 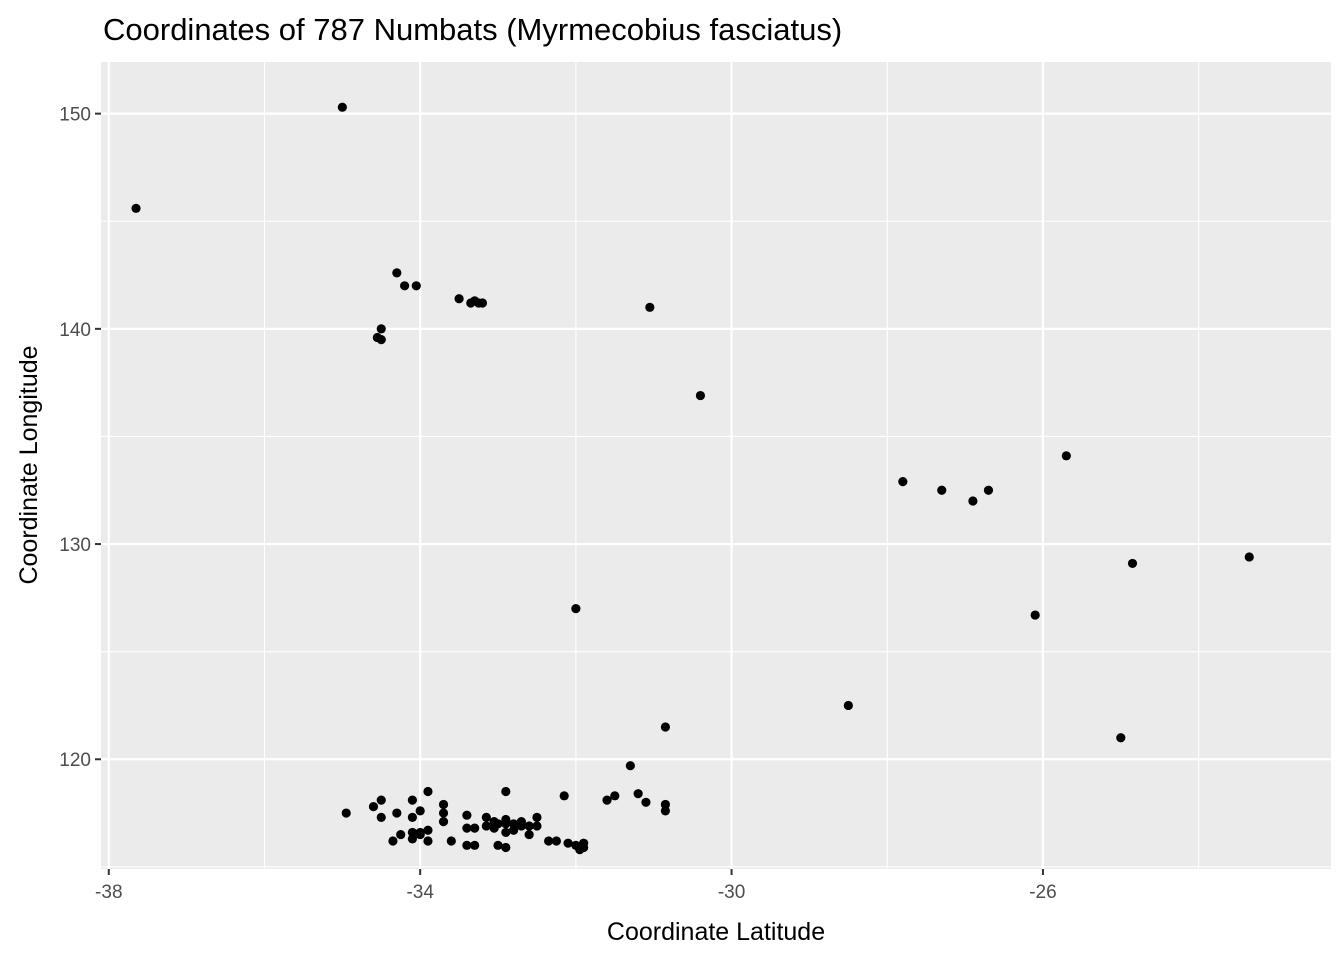 What do you see at coordinates (108, 892) in the screenshot?
I see `x-tick-label: -38` at bounding box center [108, 892].